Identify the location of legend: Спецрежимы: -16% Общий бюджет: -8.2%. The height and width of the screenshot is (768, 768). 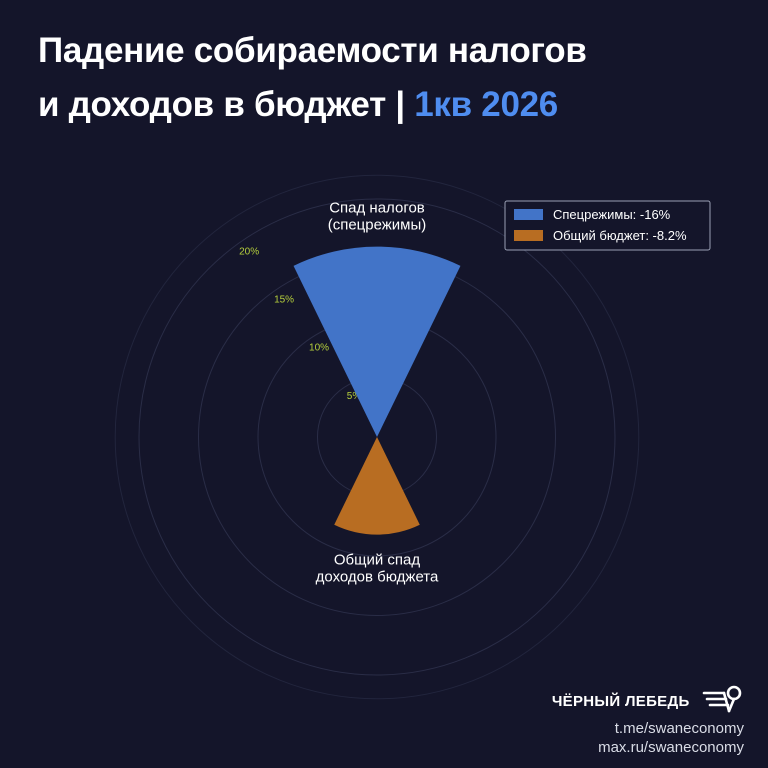
(607, 225).